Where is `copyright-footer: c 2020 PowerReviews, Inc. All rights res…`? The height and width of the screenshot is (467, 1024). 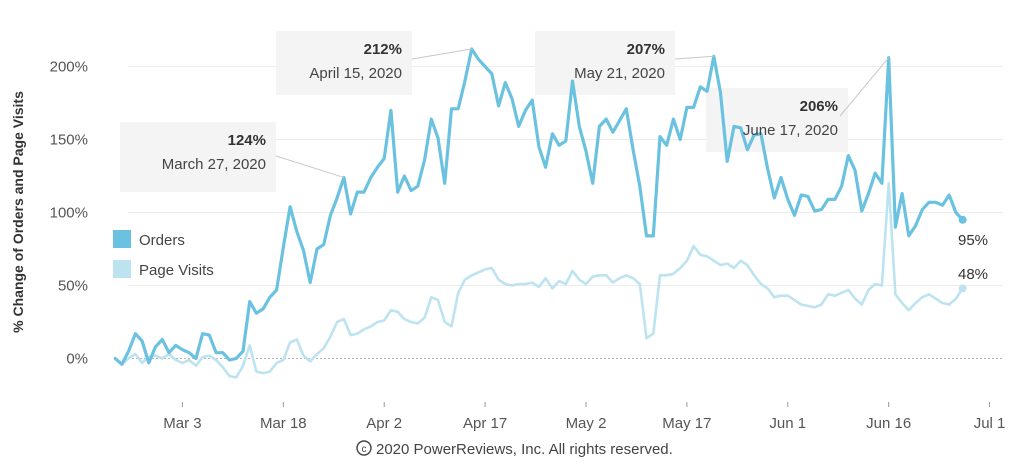
copyright-footer: c 2020 PowerReviews, Inc. All rights res… is located at coordinates (514, 449).